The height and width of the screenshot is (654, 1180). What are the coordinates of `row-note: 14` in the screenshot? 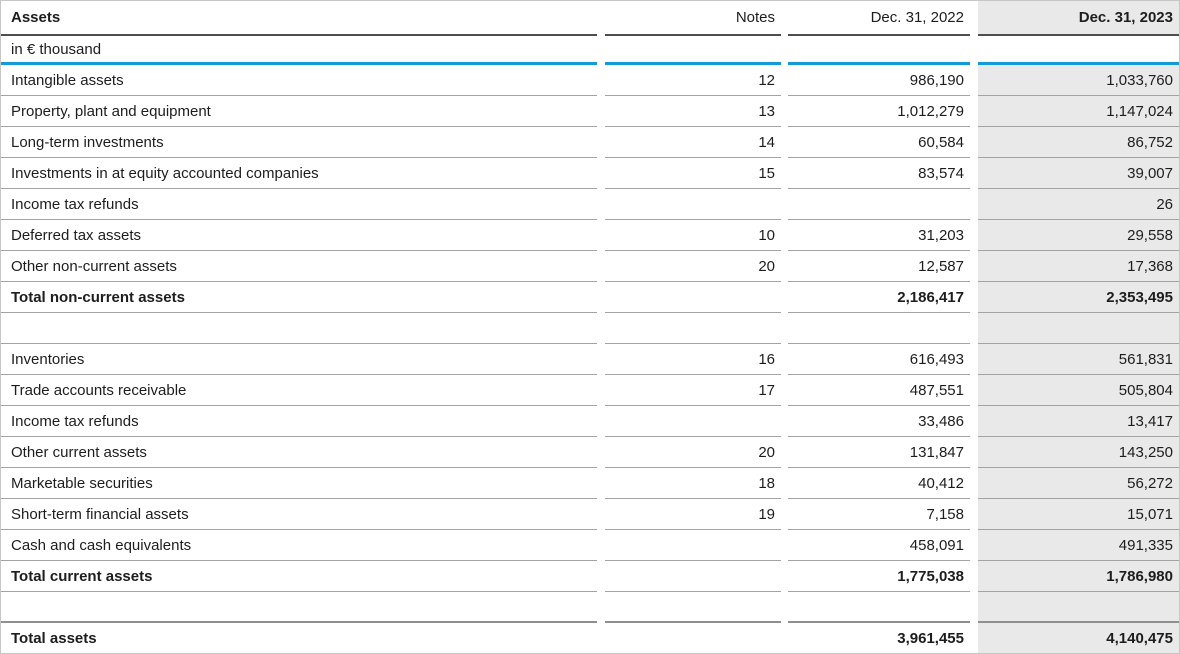 It's located at (693, 142).